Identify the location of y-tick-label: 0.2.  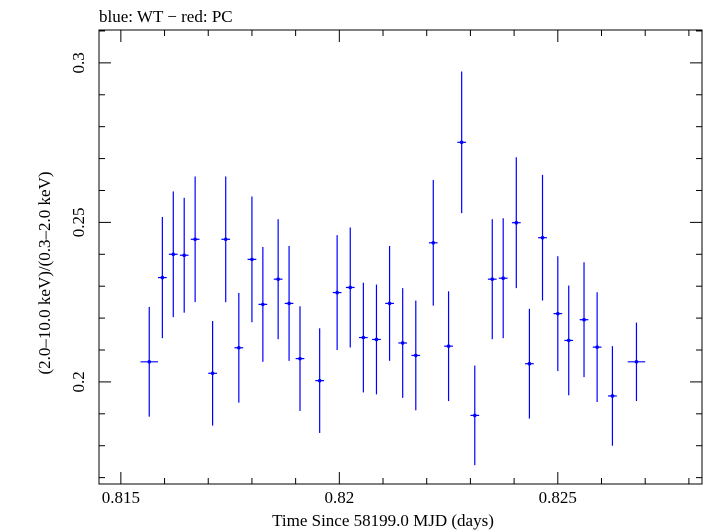
(78, 381).